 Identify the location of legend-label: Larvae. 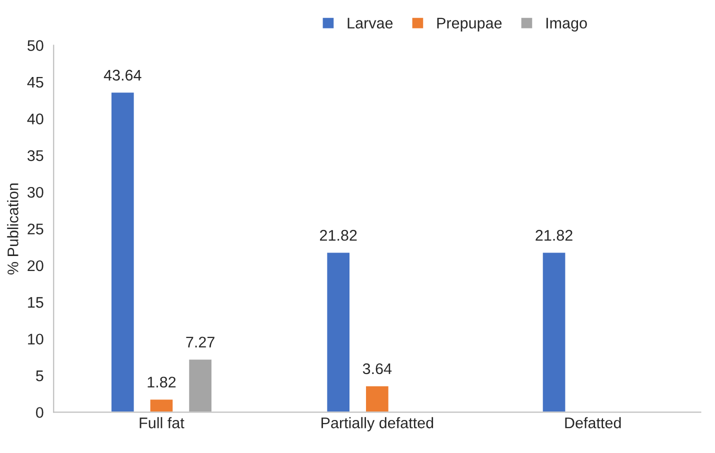
(370, 23).